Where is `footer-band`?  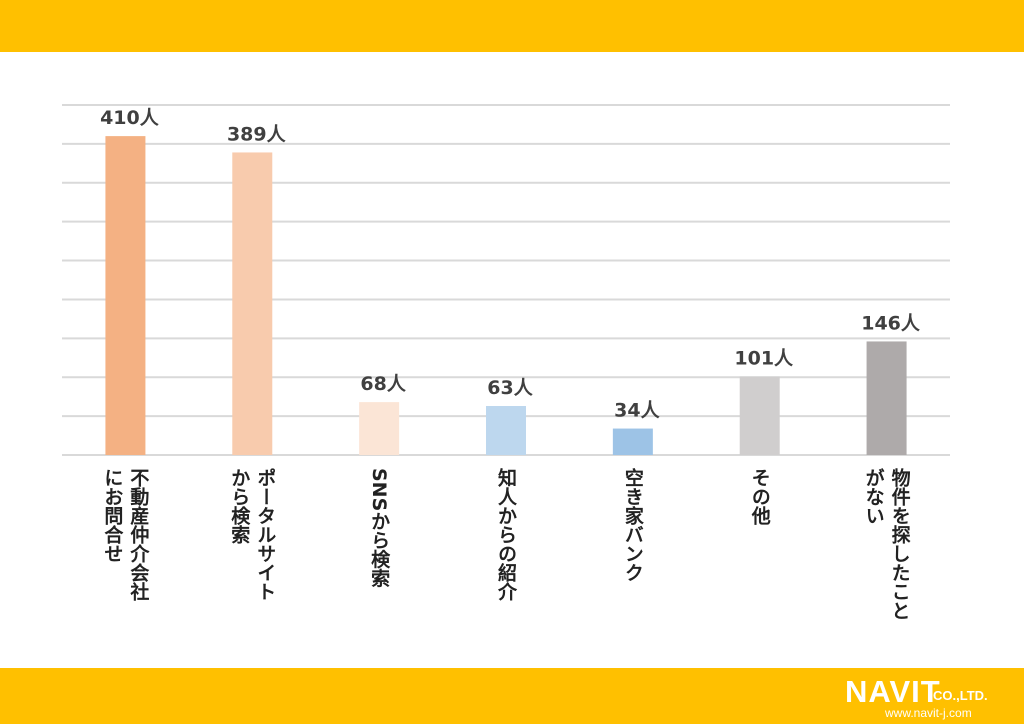 footer-band is located at coordinates (512, 696).